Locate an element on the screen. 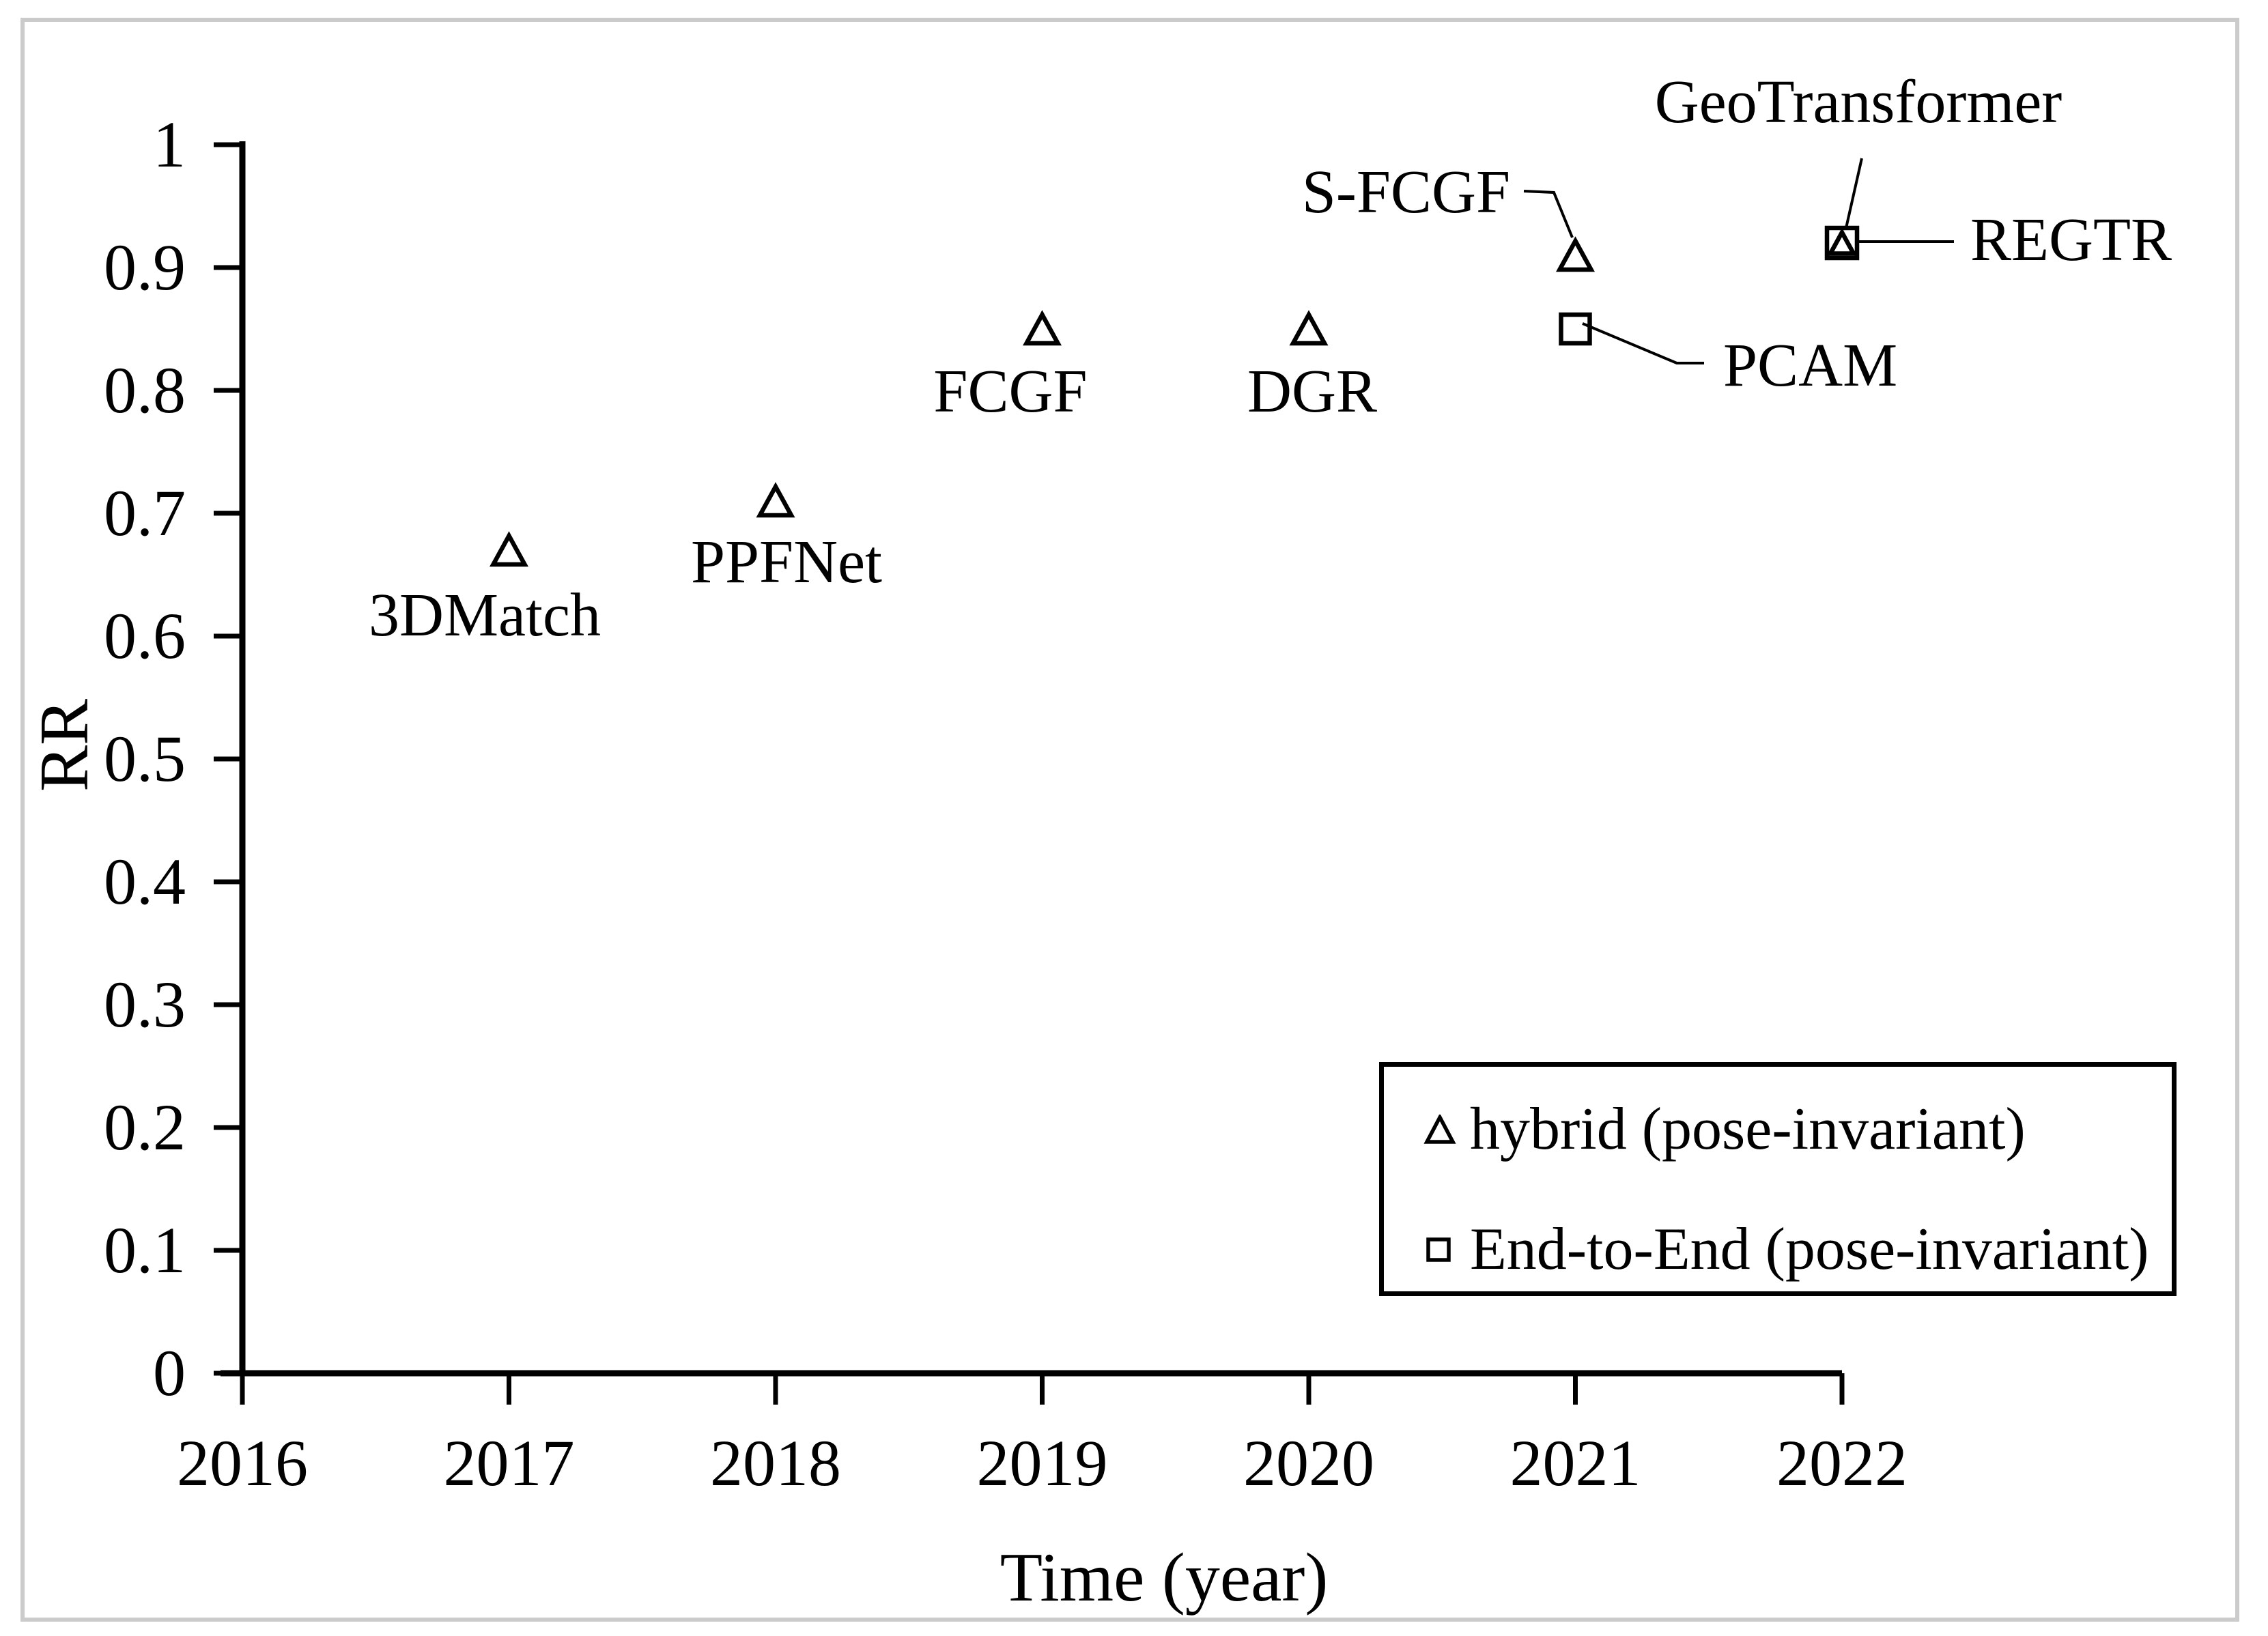 The width and height of the screenshot is (2268, 1636). y-tick-label-1: 1 is located at coordinates (169, 144).